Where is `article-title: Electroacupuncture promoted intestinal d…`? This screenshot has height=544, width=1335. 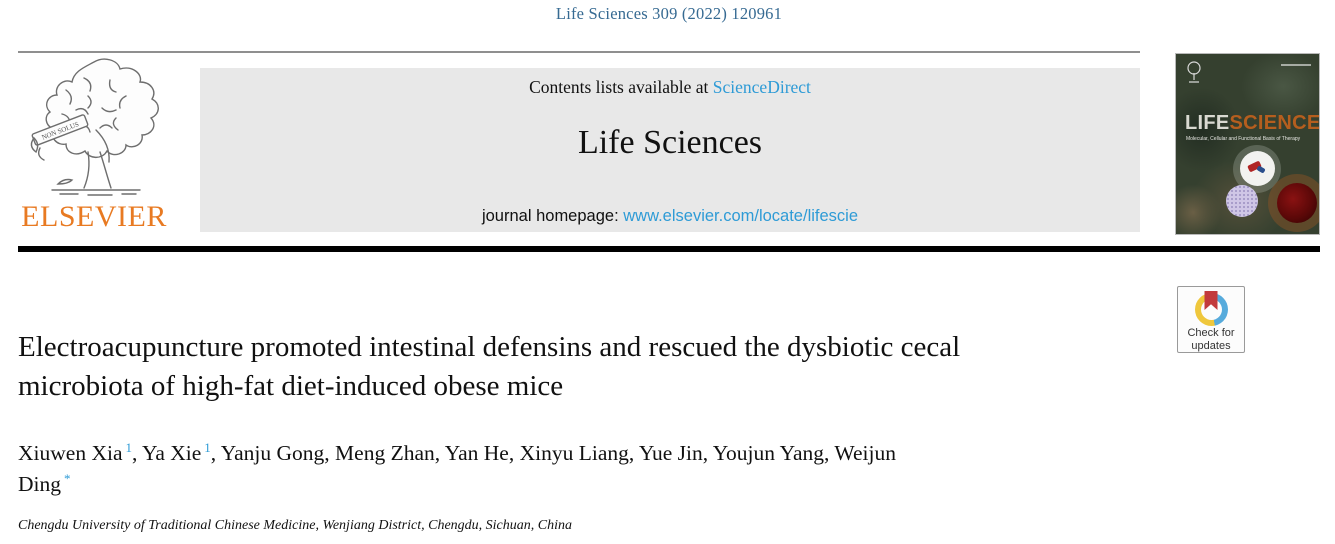 article-title: Electroacupuncture promoted intestinal d… is located at coordinates (489, 366).